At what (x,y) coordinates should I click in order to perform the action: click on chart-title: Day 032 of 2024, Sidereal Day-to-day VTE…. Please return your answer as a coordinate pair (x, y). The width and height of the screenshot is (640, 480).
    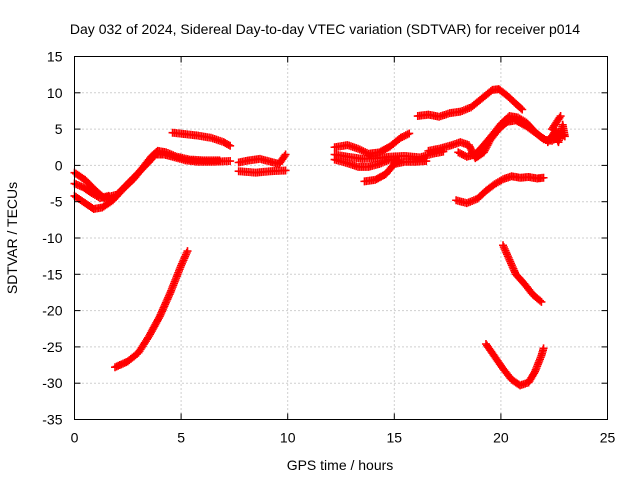
    Looking at the image, I should click on (325, 29).